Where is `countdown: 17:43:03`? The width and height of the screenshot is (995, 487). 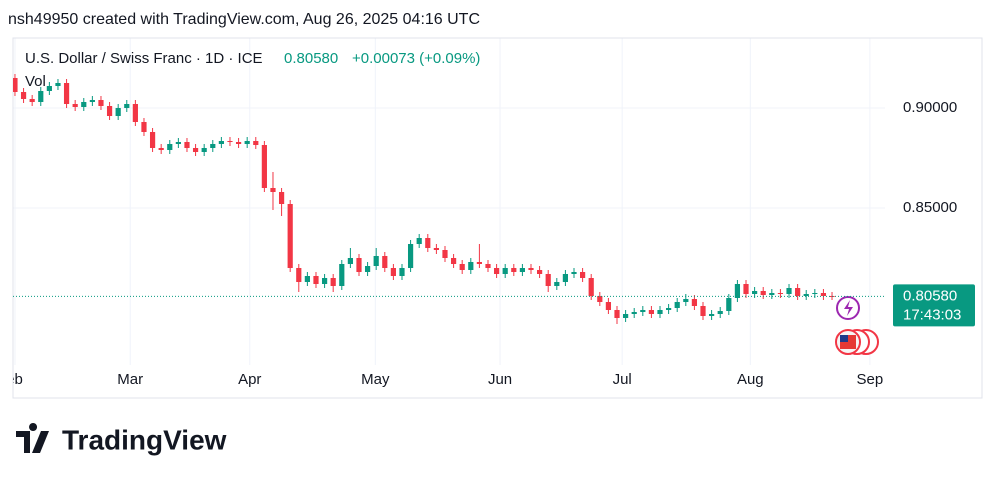
countdown: 17:43:03 is located at coordinates (932, 314).